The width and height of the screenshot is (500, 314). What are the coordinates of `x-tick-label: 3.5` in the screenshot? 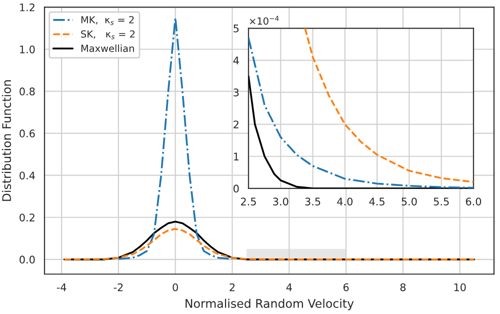 It's located at (312, 202).